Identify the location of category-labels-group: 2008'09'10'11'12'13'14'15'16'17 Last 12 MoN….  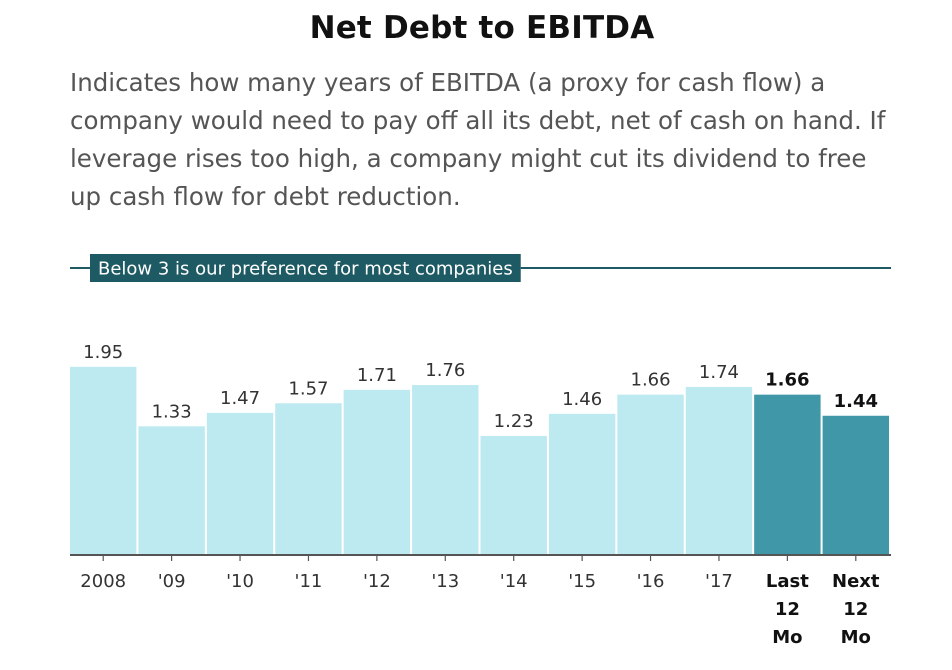
(480, 601).